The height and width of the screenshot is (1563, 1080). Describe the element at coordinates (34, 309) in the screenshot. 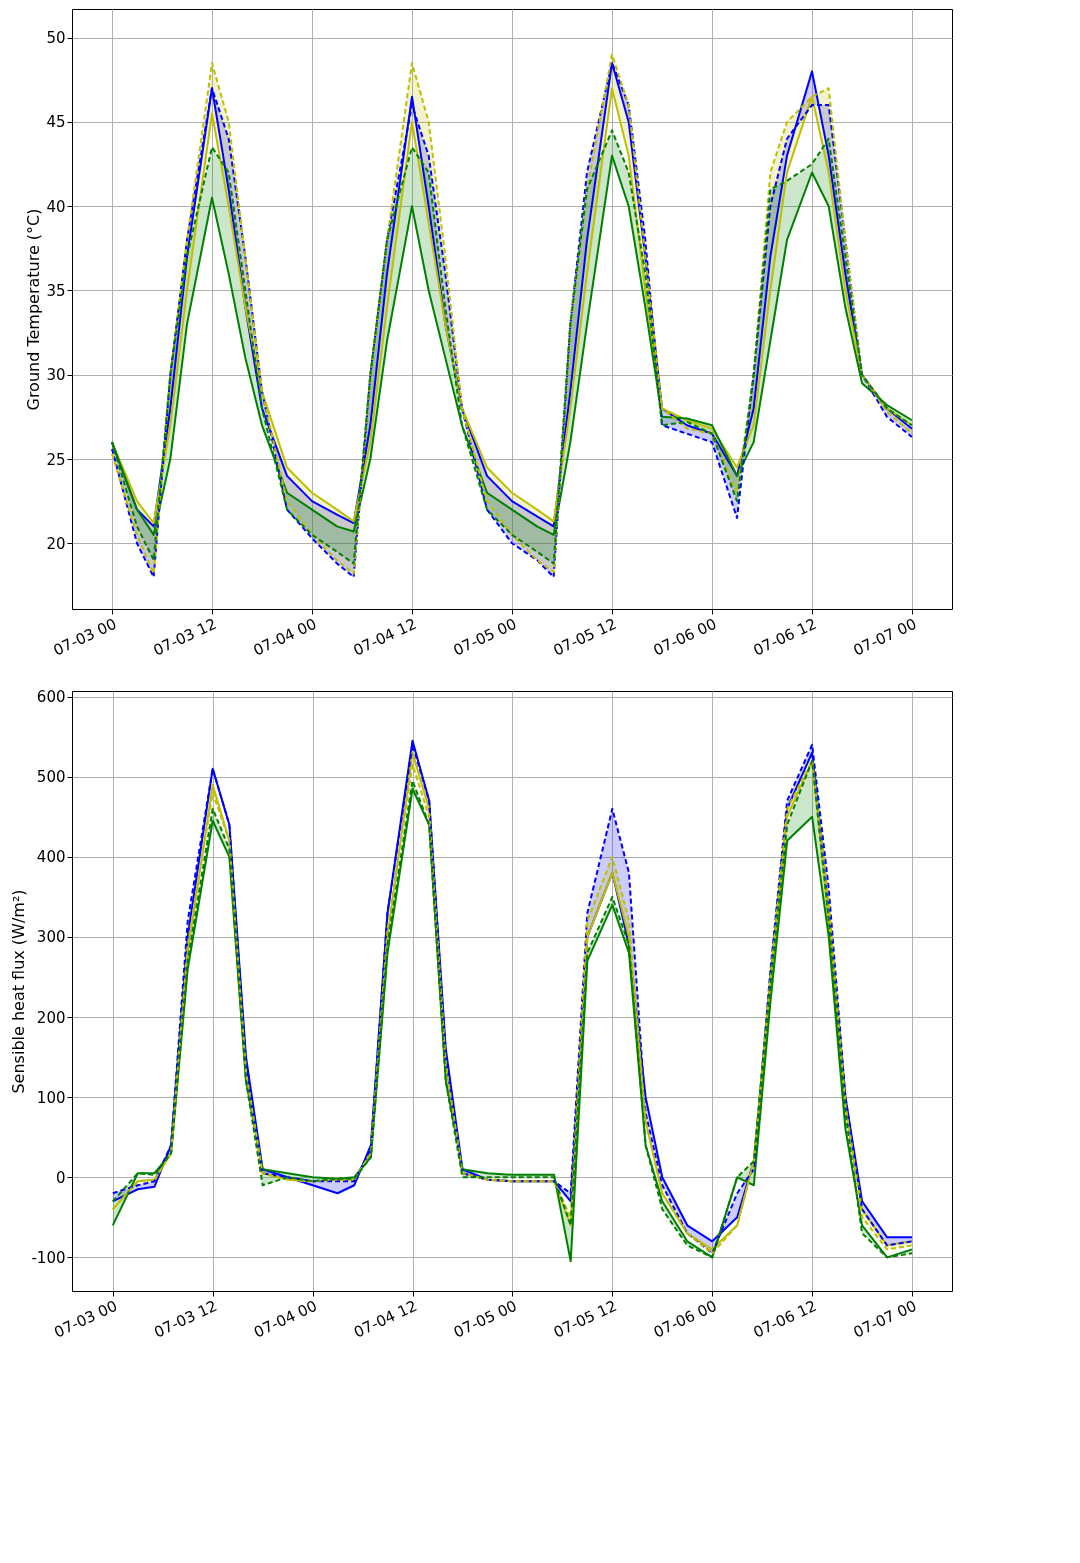

I see `y-axis-title: Ground Temperature (°C)` at that location.